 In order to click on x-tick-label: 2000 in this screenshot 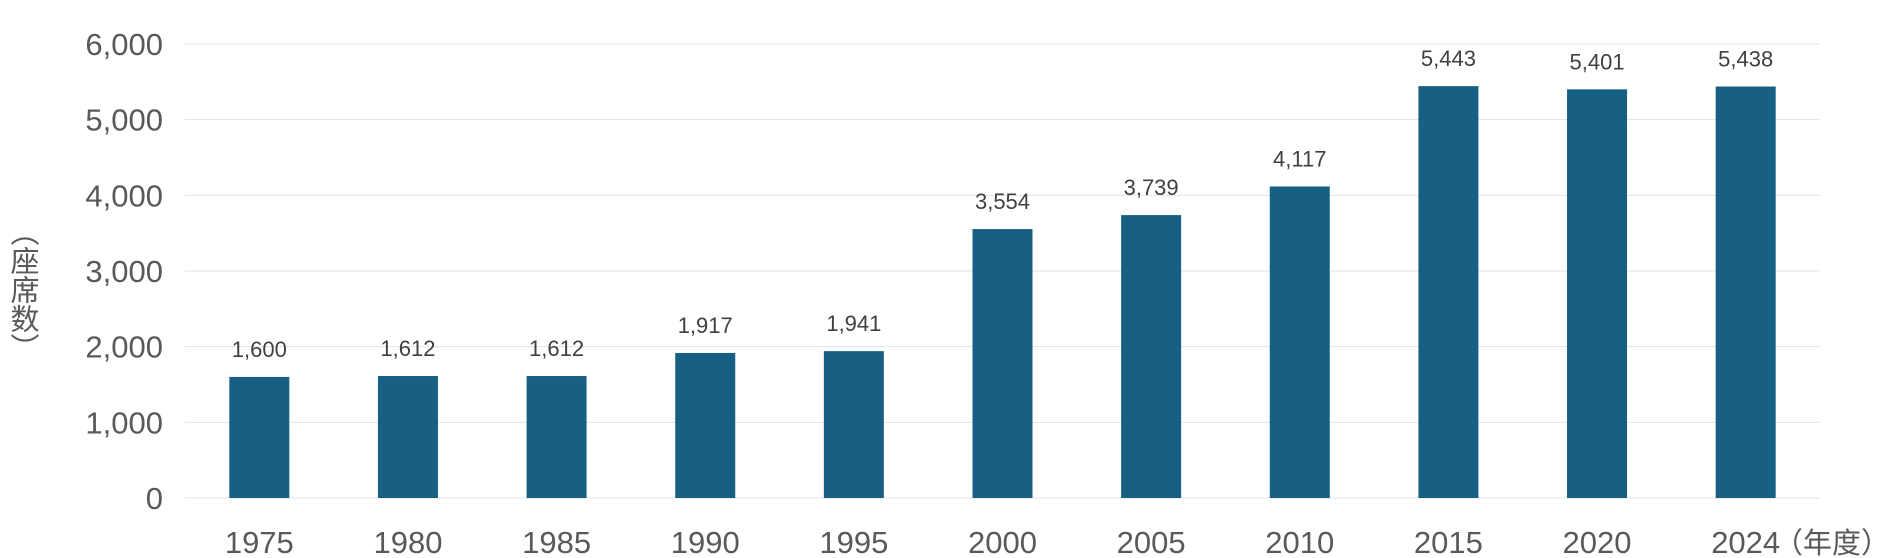, I will do `click(1002, 541)`.